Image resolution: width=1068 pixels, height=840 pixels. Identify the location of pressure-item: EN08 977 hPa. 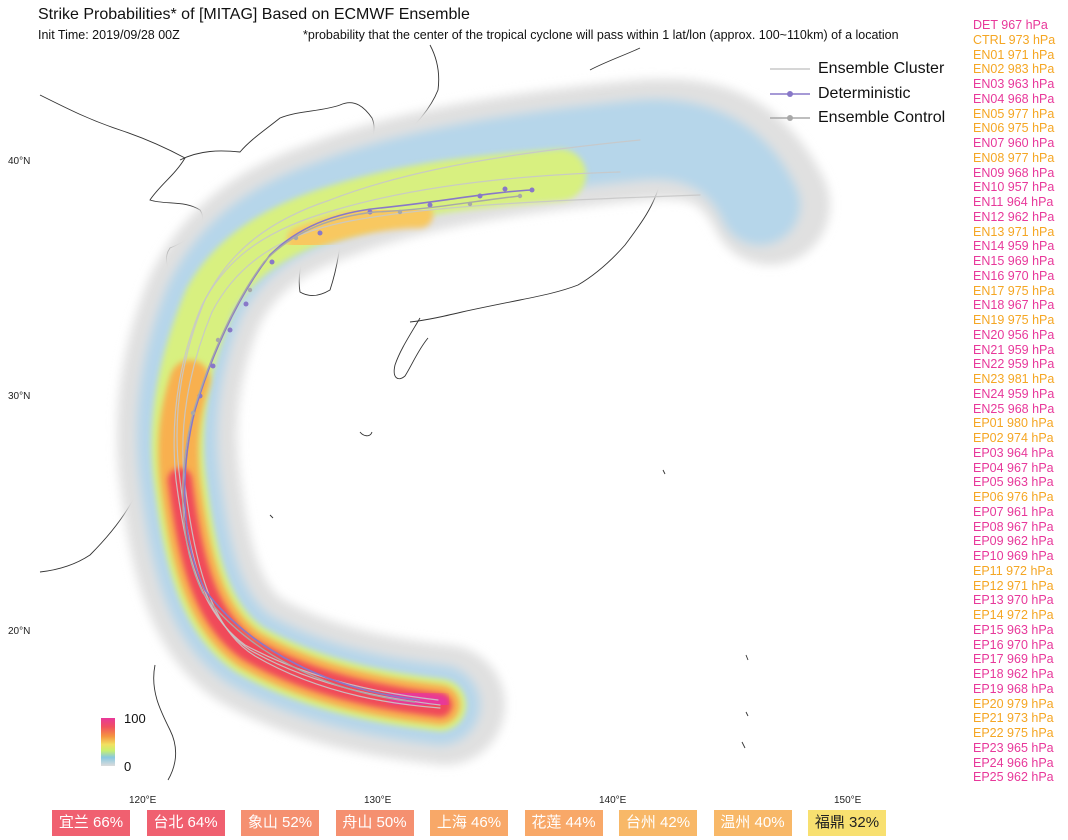
(1014, 157).